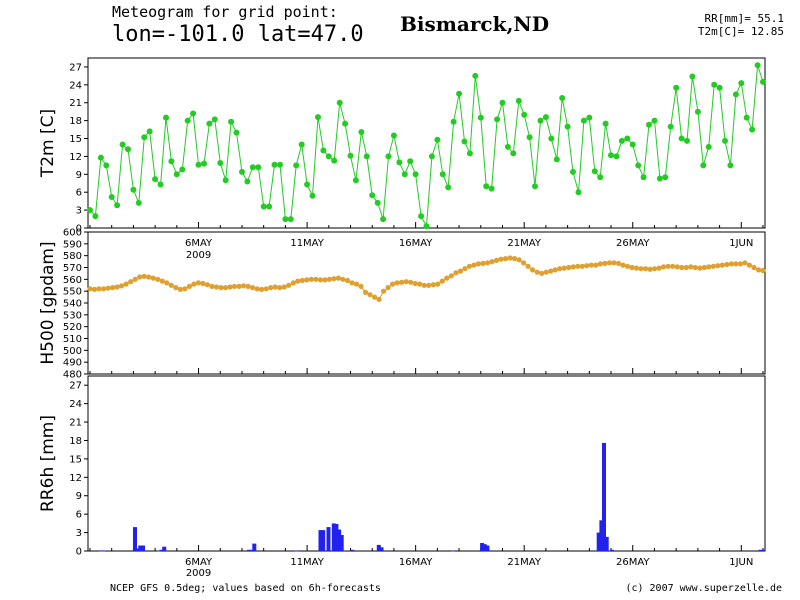  What do you see at coordinates (307, 562) in the screenshot?
I see `rr-x-tick-label: 11MAY` at bounding box center [307, 562].